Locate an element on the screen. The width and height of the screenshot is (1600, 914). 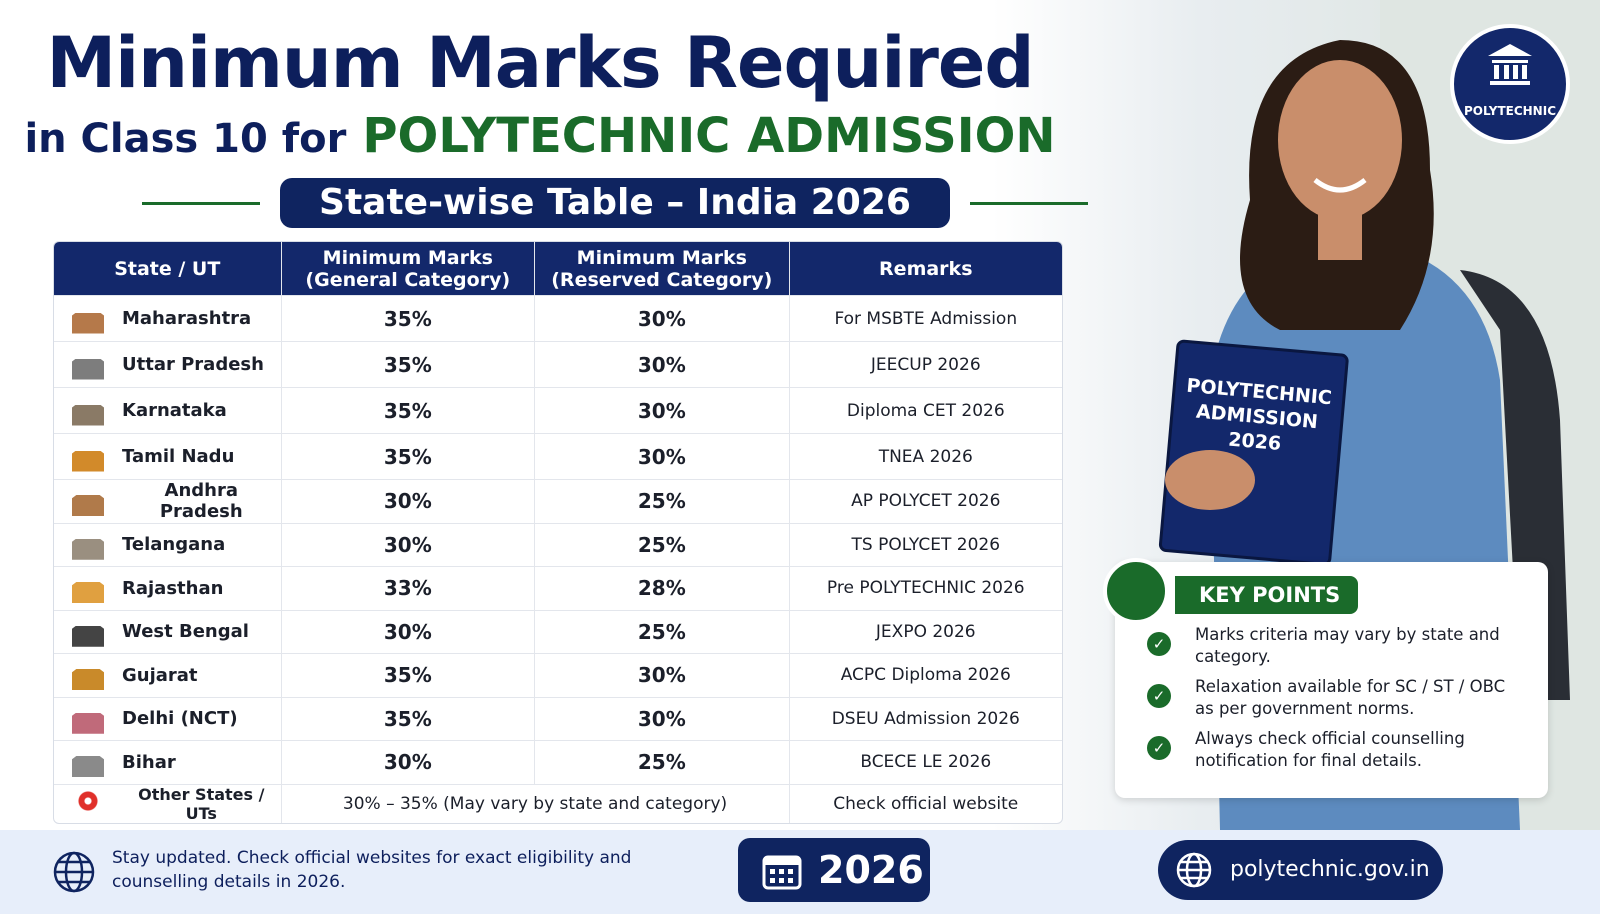
cell: Telangana is located at coordinates (168, 544).